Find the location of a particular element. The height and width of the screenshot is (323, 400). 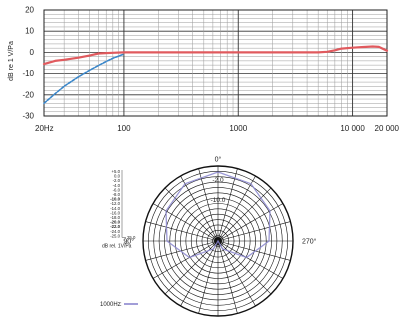

frequency-y-axis-label: dB re 1 V/Pa is located at coordinates (11, 61).